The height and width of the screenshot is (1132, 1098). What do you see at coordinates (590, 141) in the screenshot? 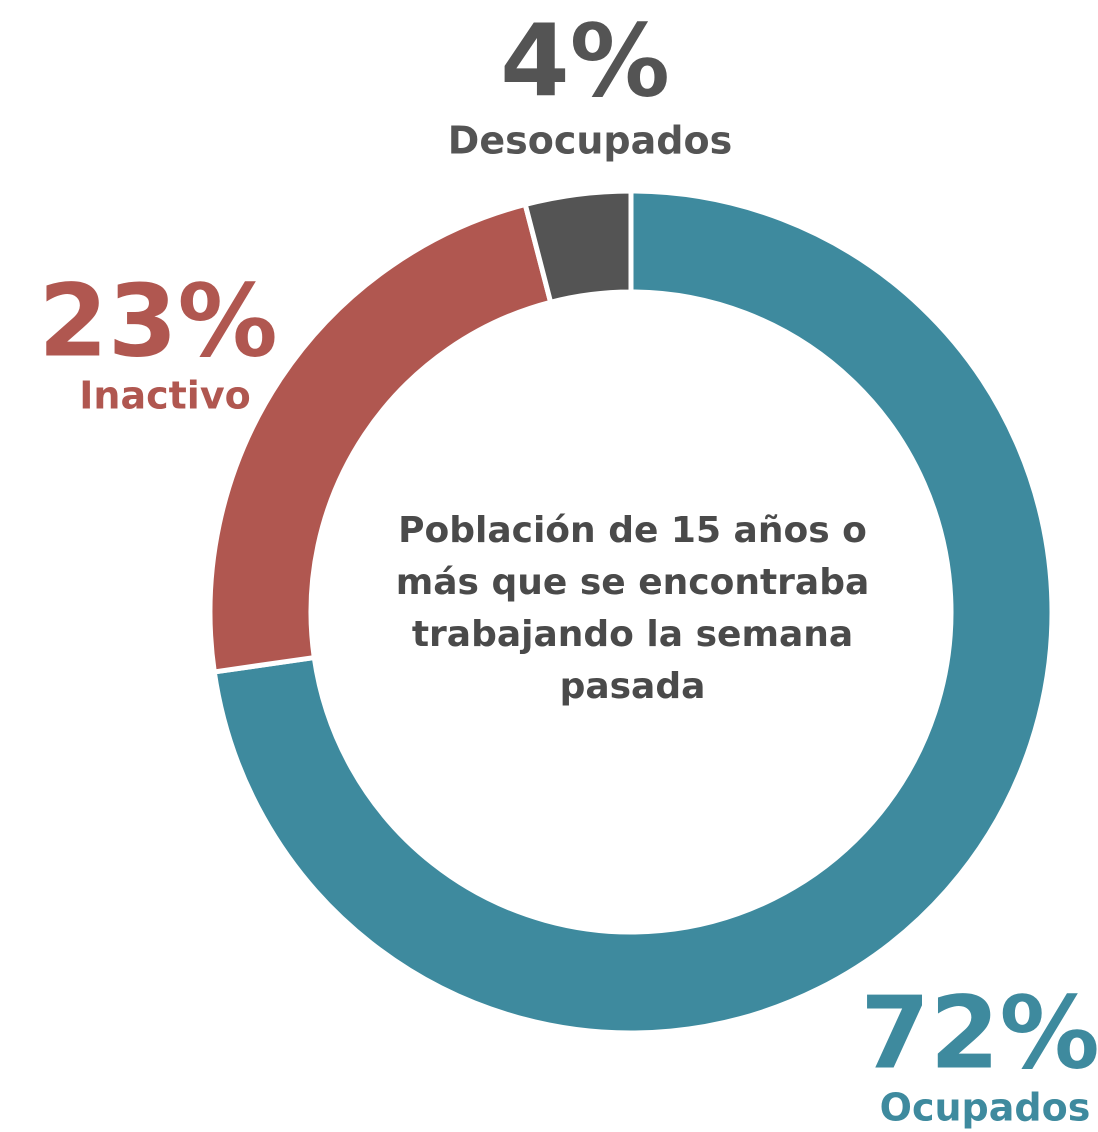
I see `category-label: Desocupados` at bounding box center [590, 141].